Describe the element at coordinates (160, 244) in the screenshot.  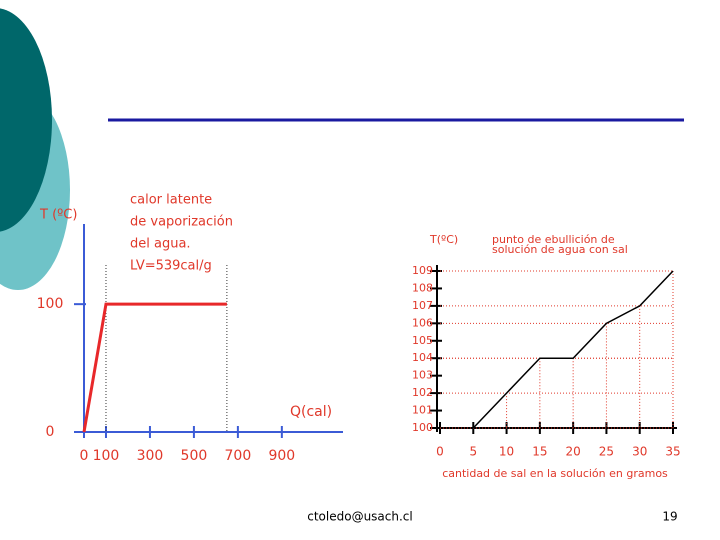
I see `annotation: del agua.` at that location.